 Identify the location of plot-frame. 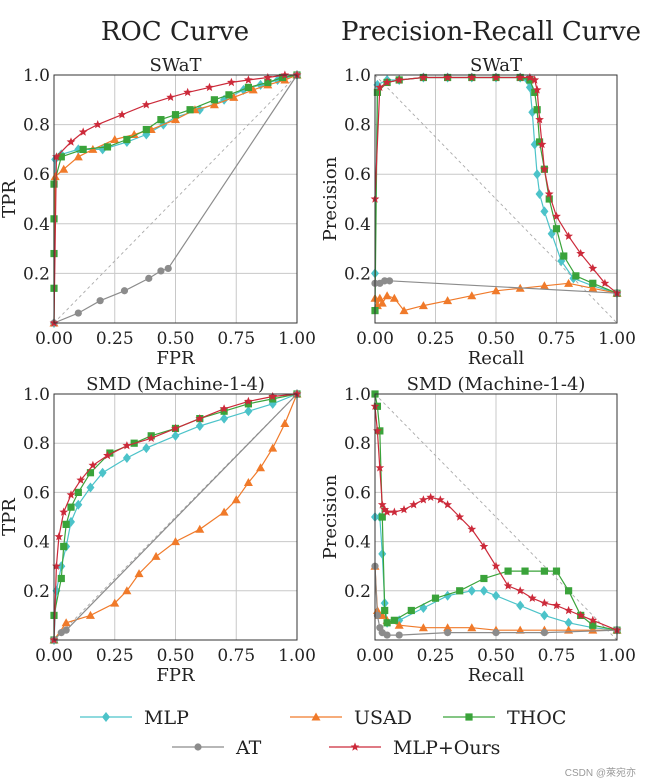
(175, 199).